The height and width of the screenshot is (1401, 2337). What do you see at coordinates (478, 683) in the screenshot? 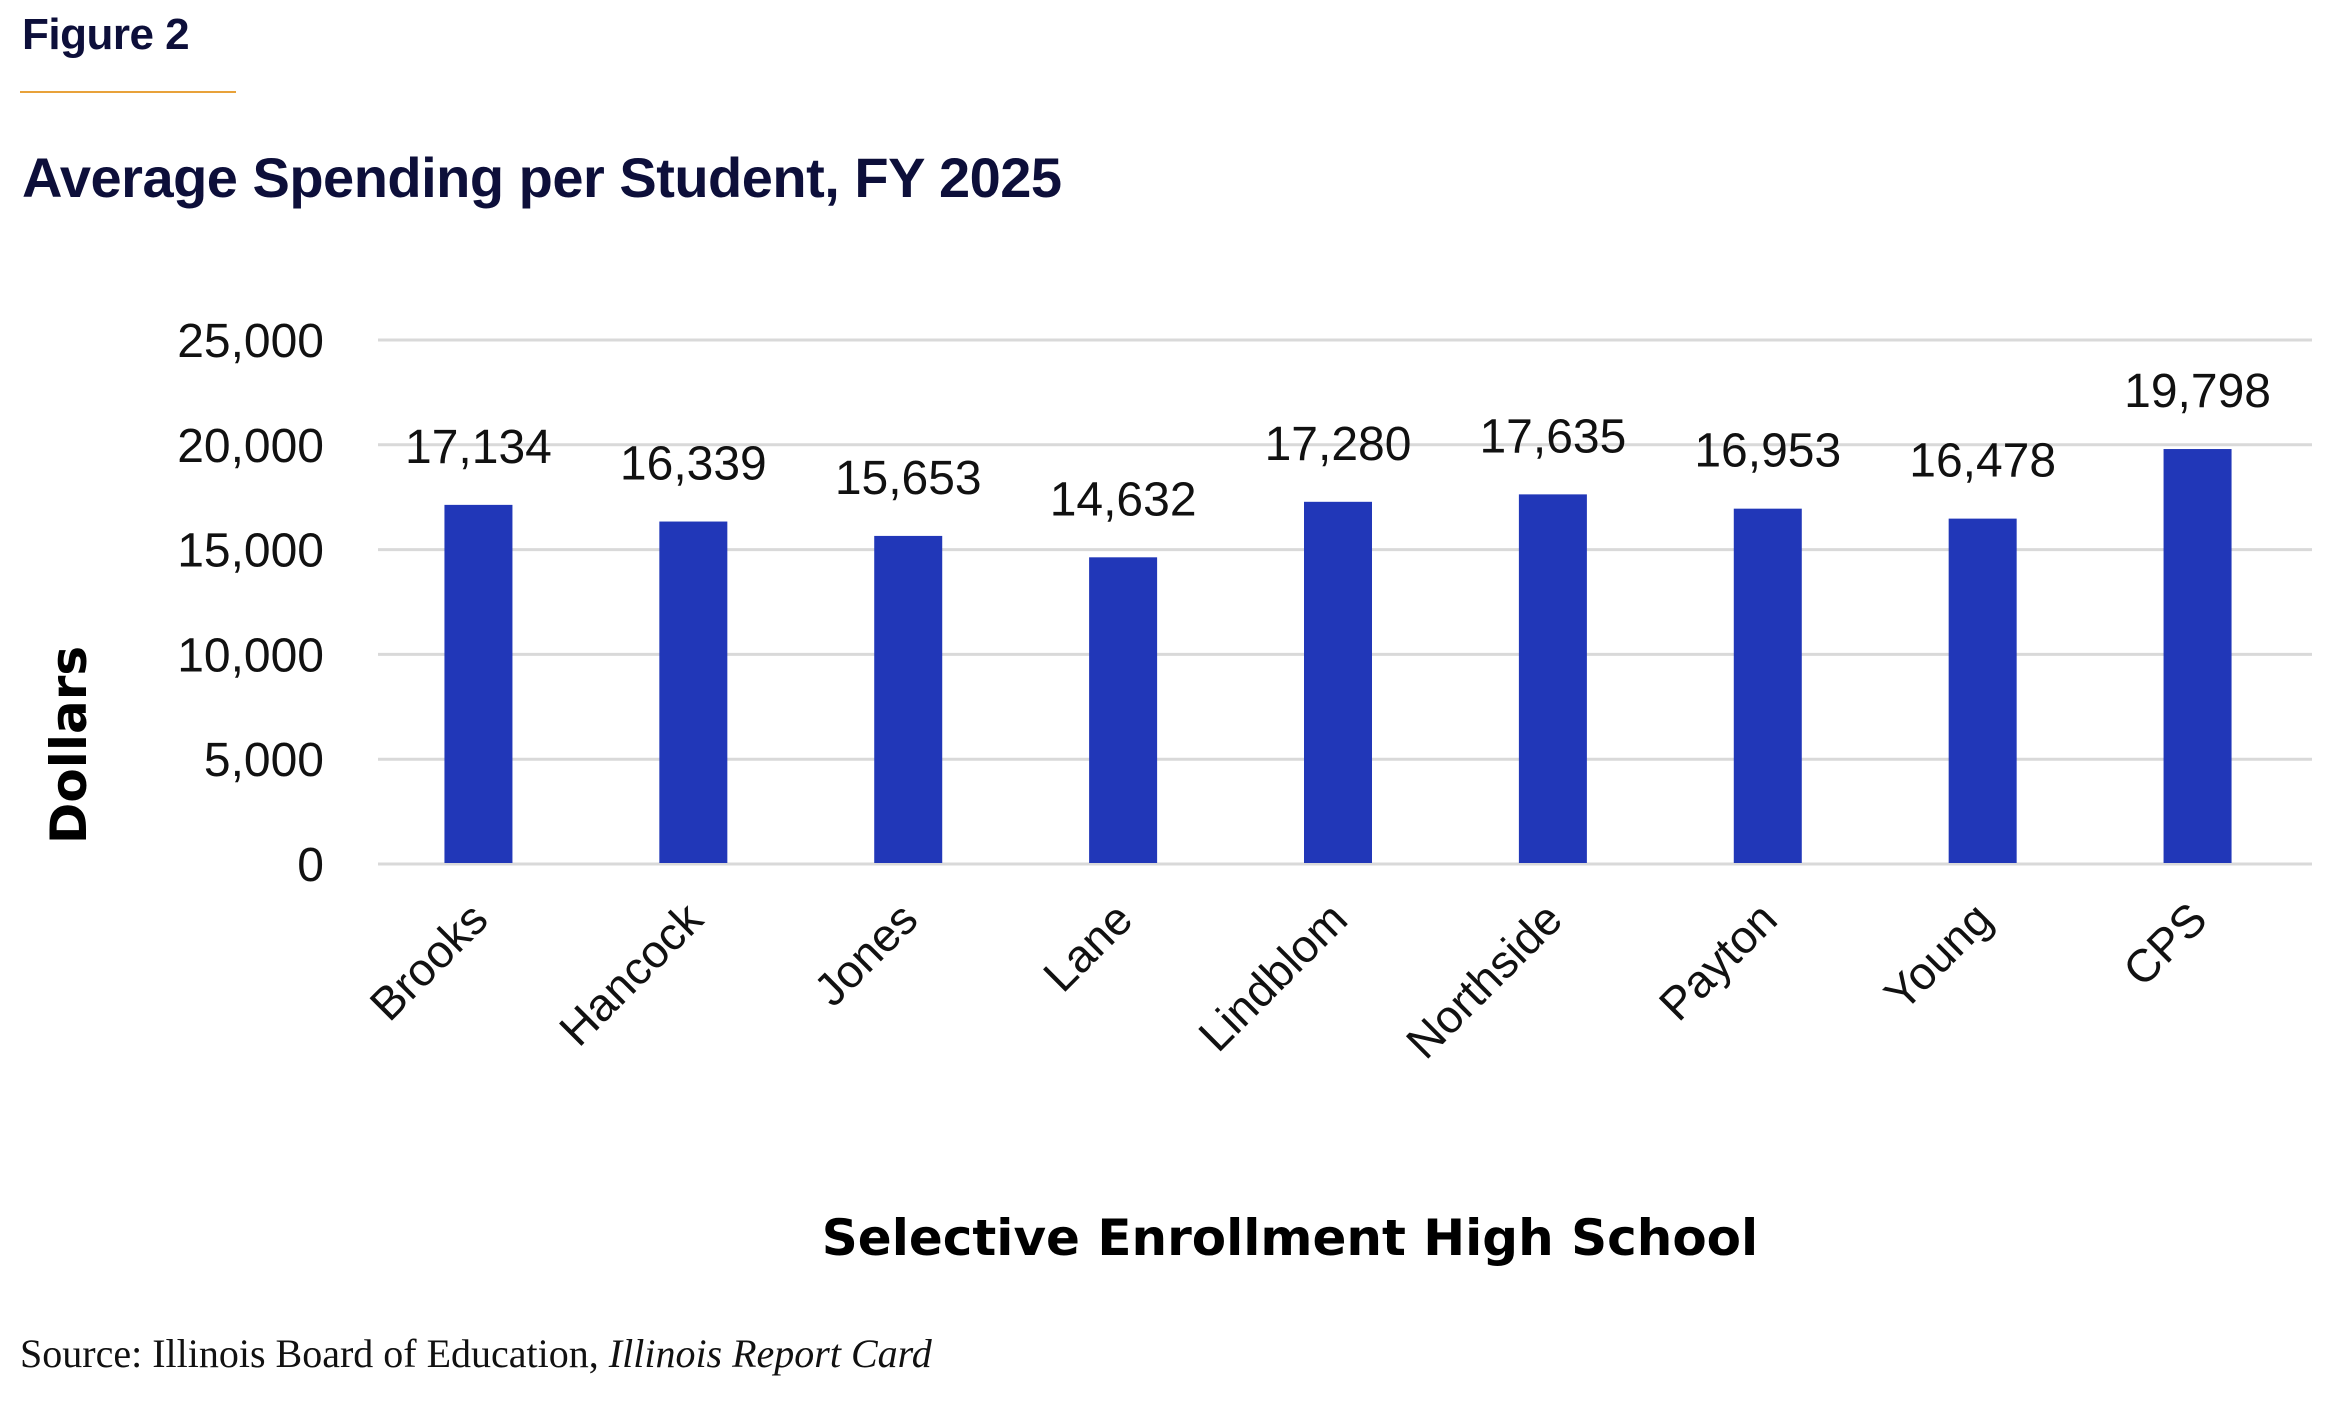
I see `bar-brooks` at bounding box center [478, 683].